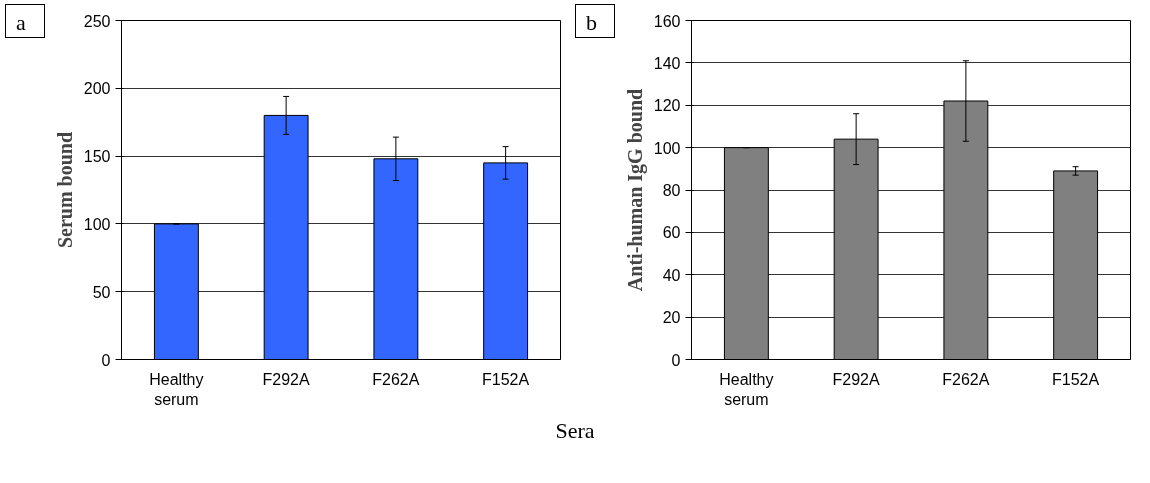  What do you see at coordinates (667, 63) in the screenshot?
I see `y-tick-label: 140` at bounding box center [667, 63].